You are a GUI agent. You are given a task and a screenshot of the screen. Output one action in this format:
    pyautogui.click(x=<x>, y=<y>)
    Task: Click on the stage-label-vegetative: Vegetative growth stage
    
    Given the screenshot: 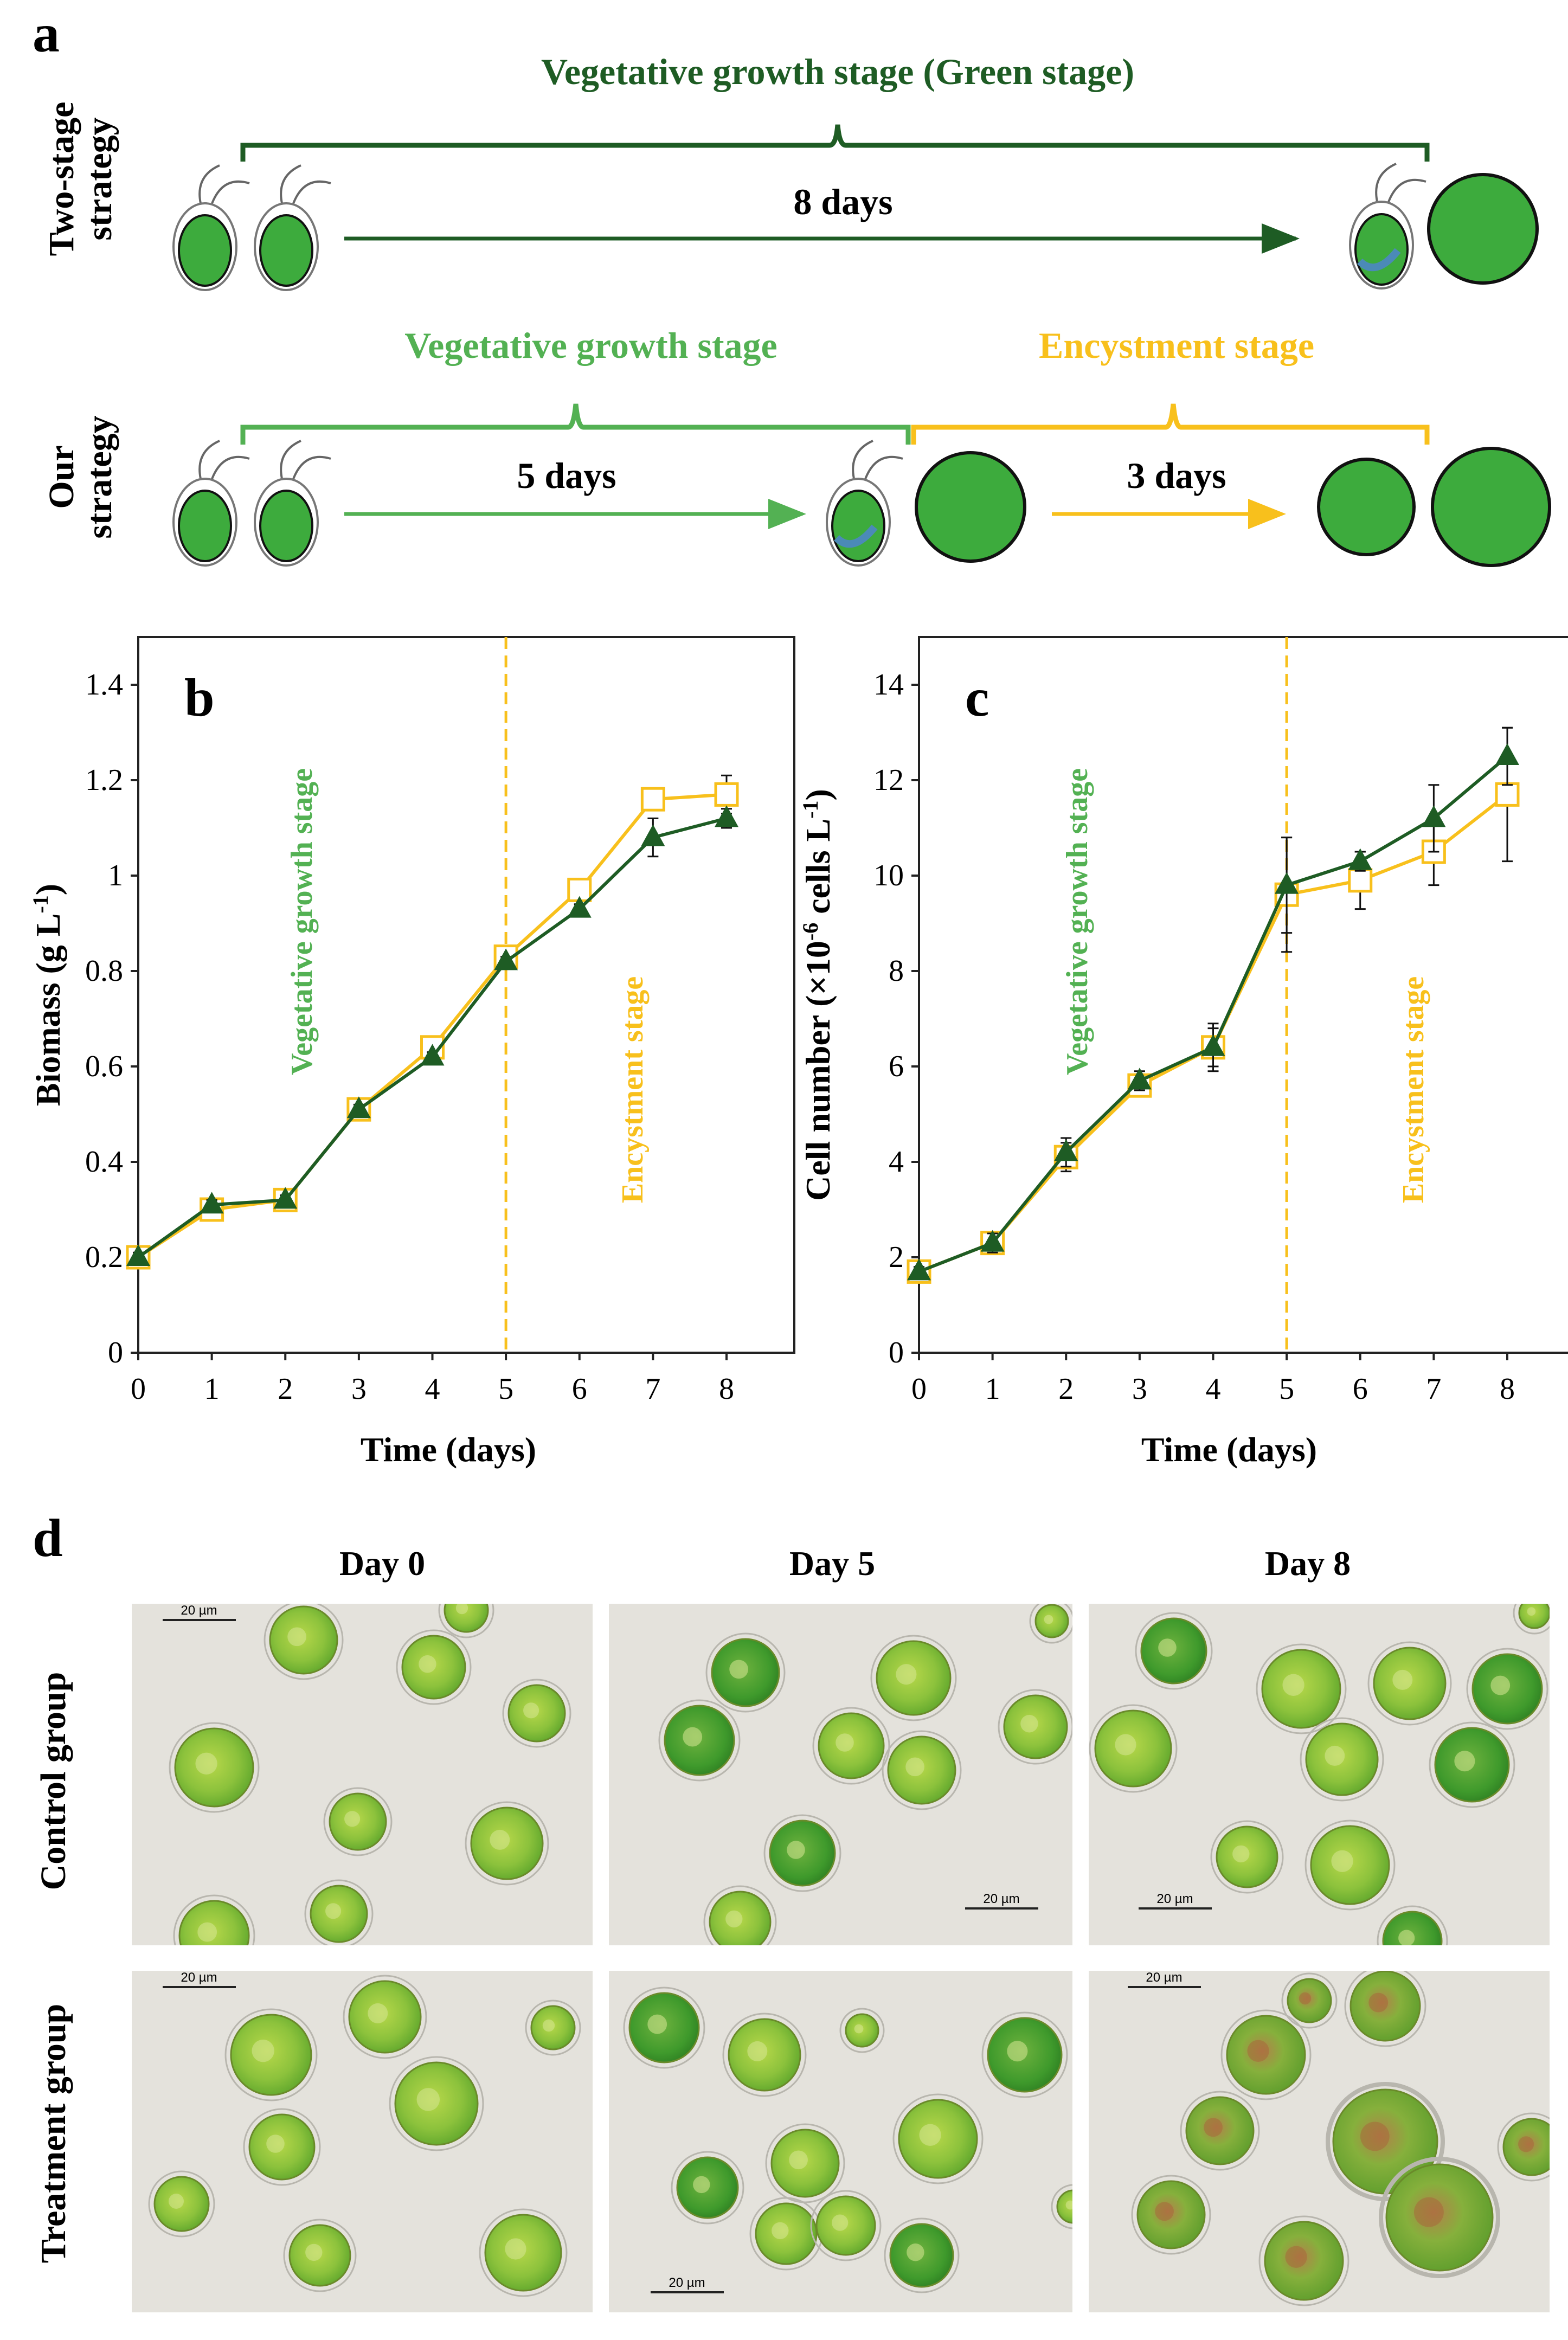 What is the action you would take?
    pyautogui.click(x=1077, y=921)
    